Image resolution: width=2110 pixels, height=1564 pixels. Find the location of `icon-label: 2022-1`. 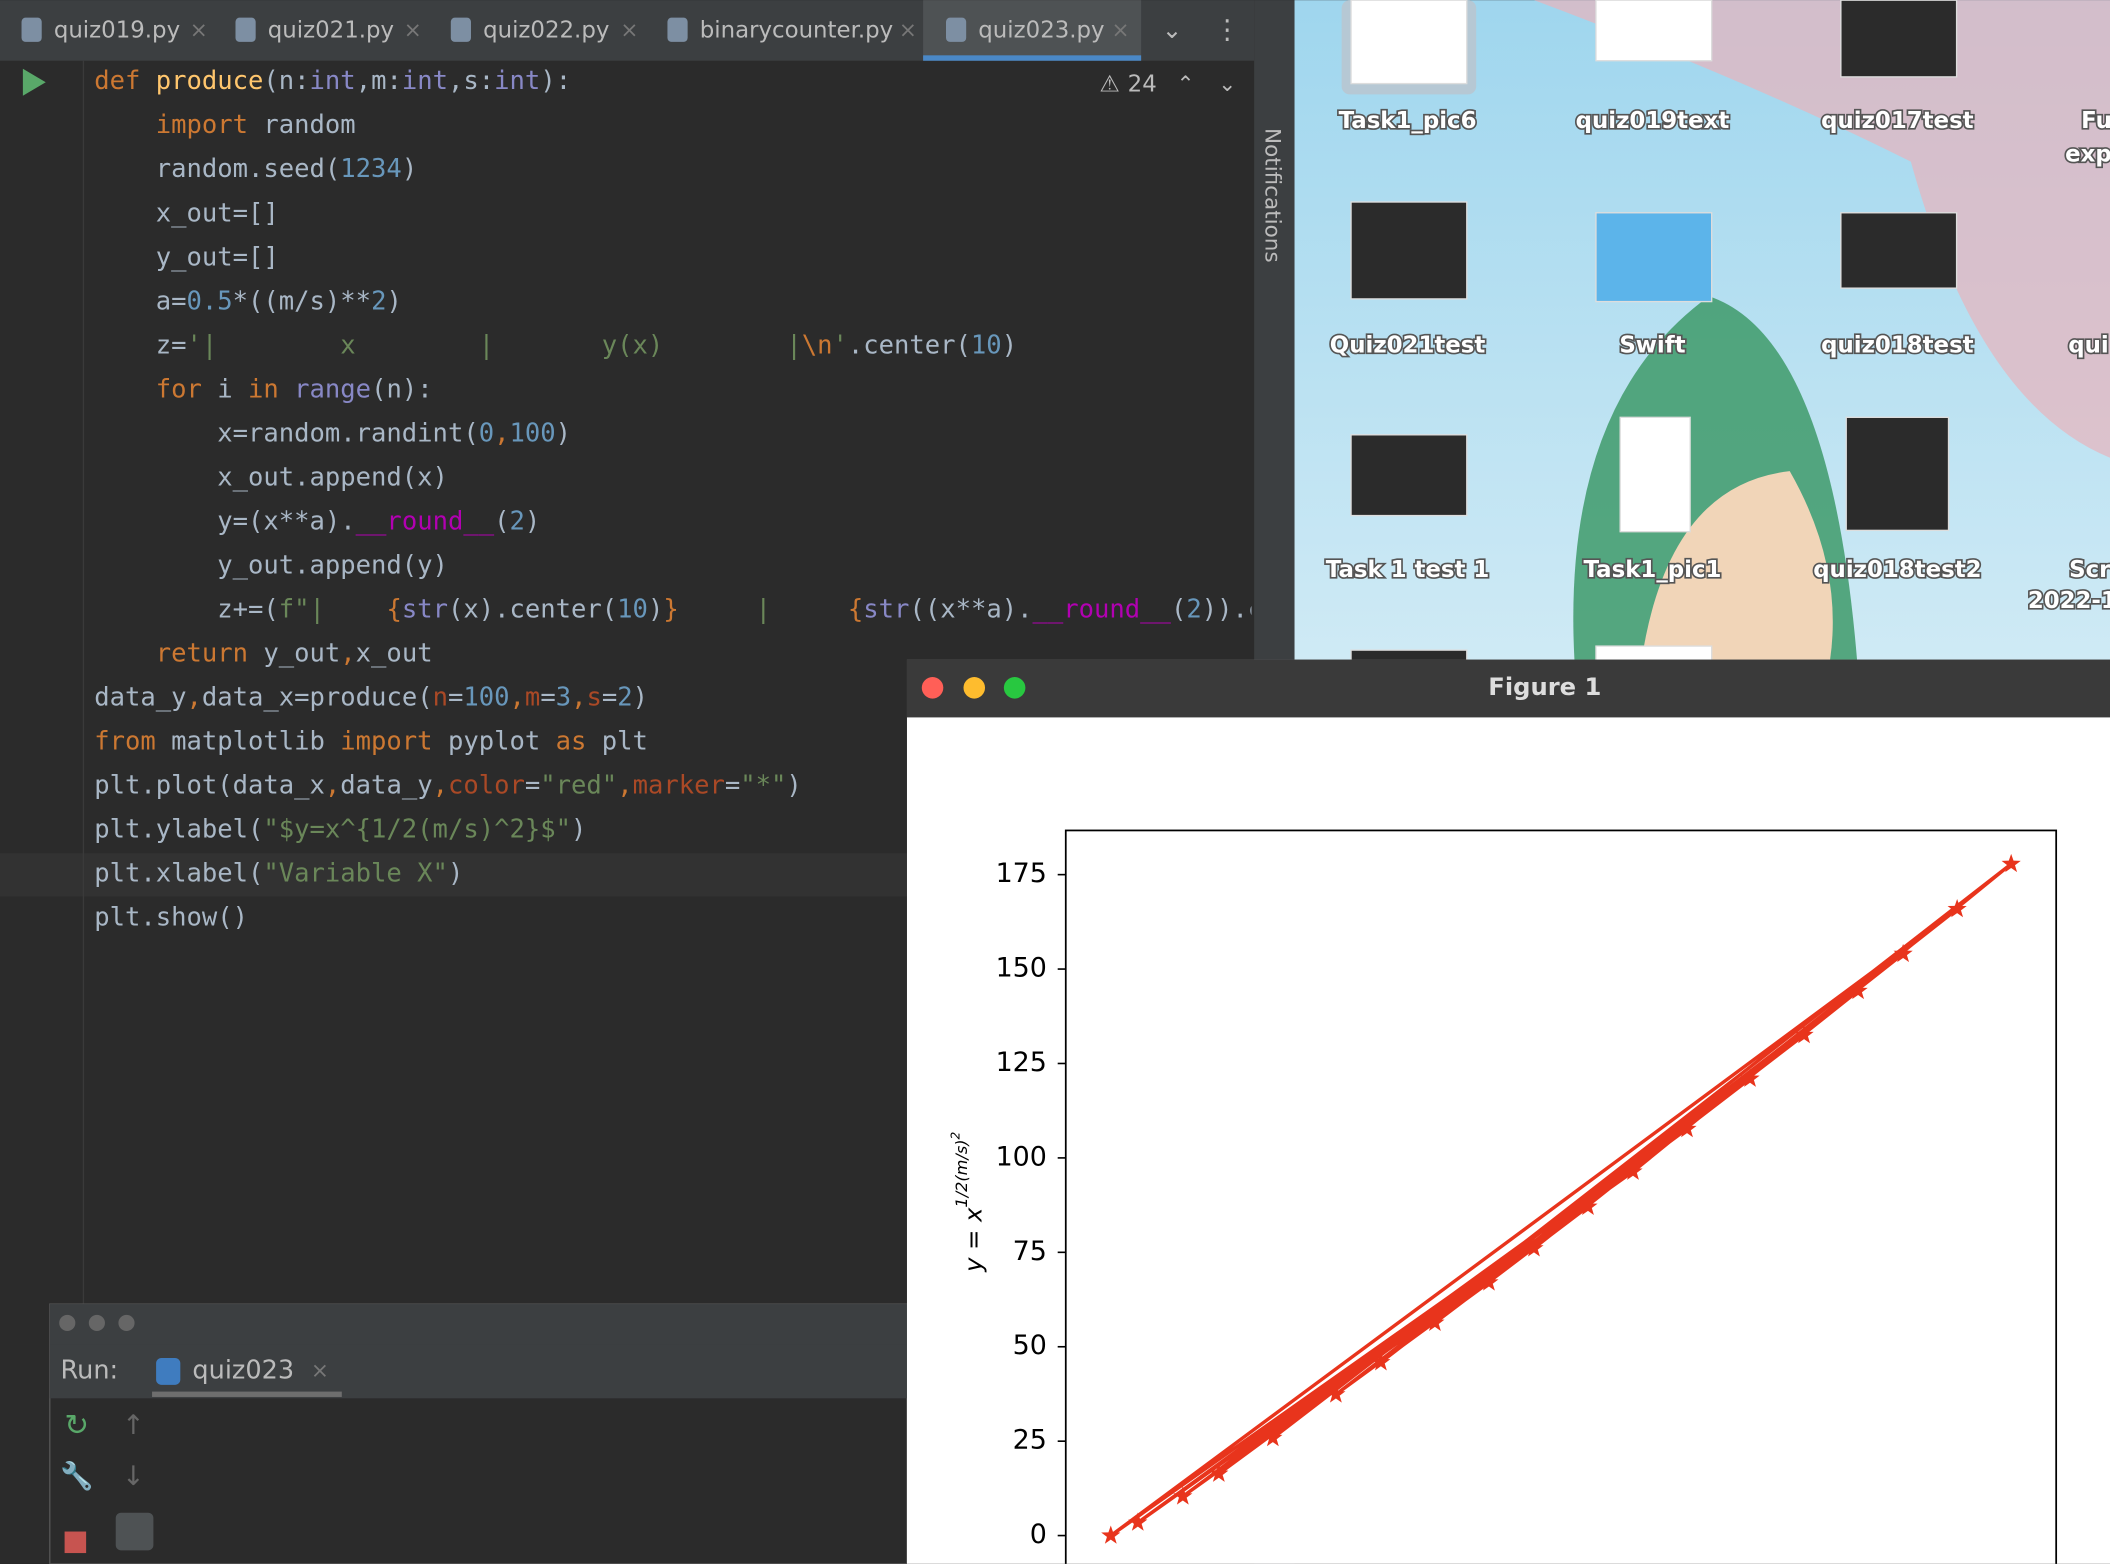

icon-label: 2022-1 is located at coordinates (2068, 600).